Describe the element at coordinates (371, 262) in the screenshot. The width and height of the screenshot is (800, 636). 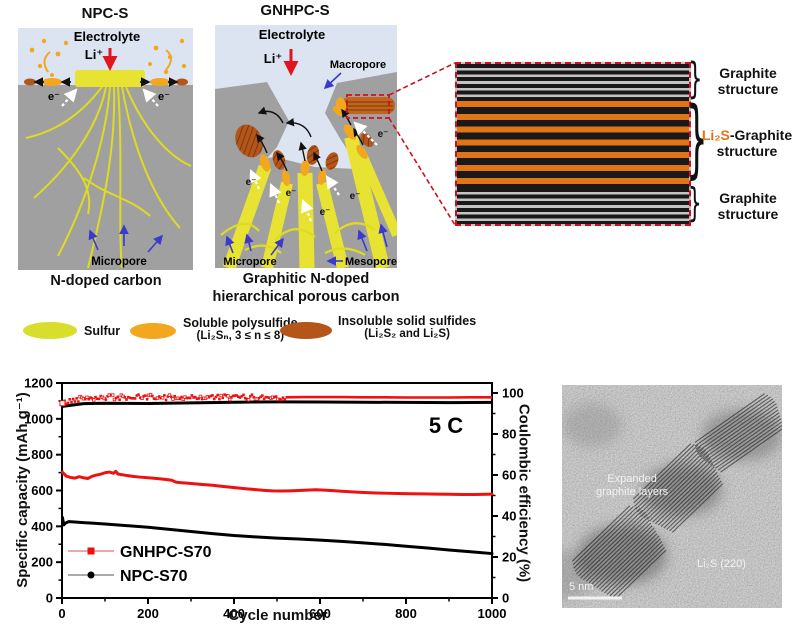
I see `gnhpc-mesopore-label: Mesopore` at that location.